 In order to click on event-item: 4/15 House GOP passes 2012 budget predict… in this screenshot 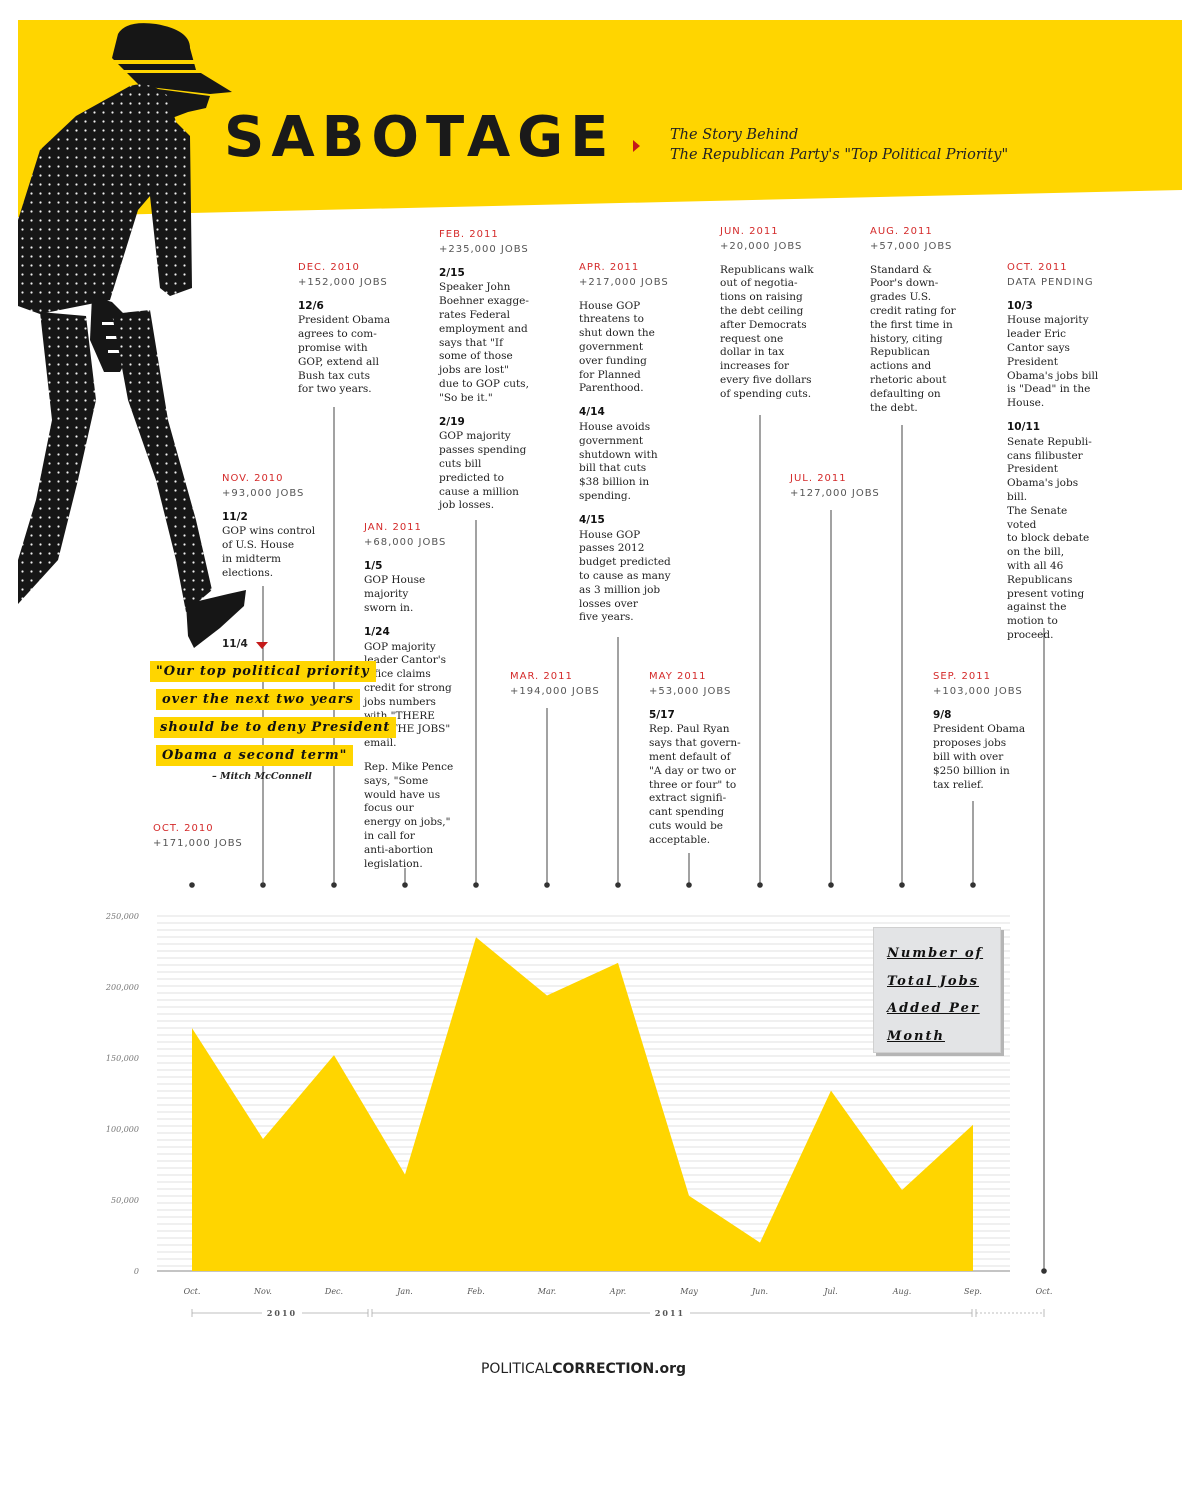, I will do `click(629, 569)`.